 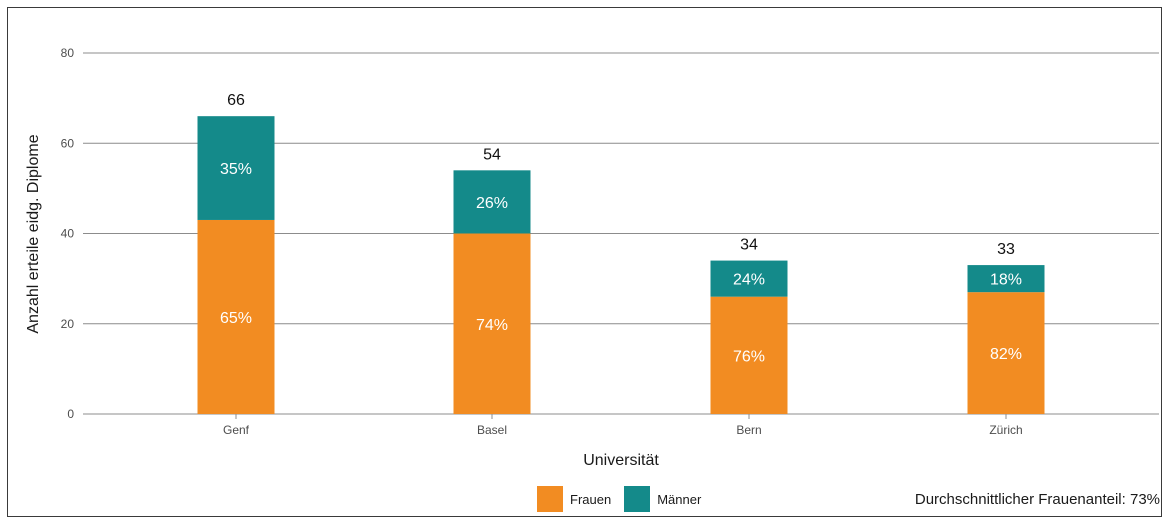 I want to click on segment-percent-label: 82%, so click(x=1006, y=354).